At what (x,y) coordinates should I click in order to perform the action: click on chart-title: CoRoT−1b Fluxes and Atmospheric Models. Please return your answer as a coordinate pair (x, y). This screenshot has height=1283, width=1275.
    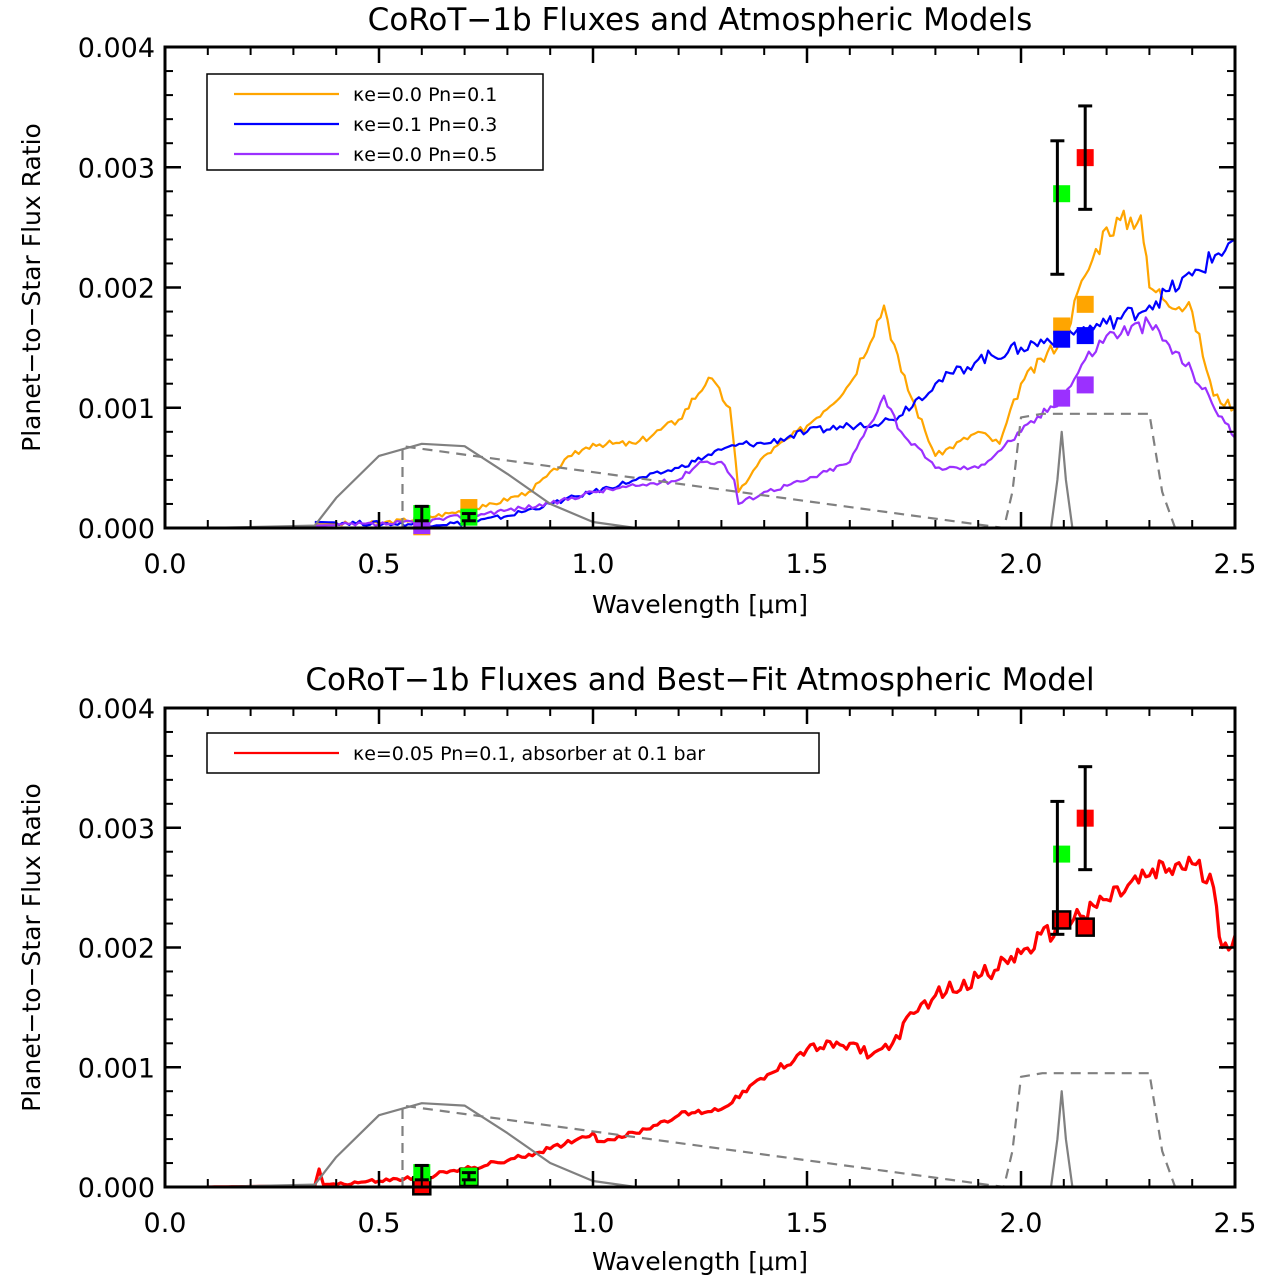
    Looking at the image, I should click on (700, 20).